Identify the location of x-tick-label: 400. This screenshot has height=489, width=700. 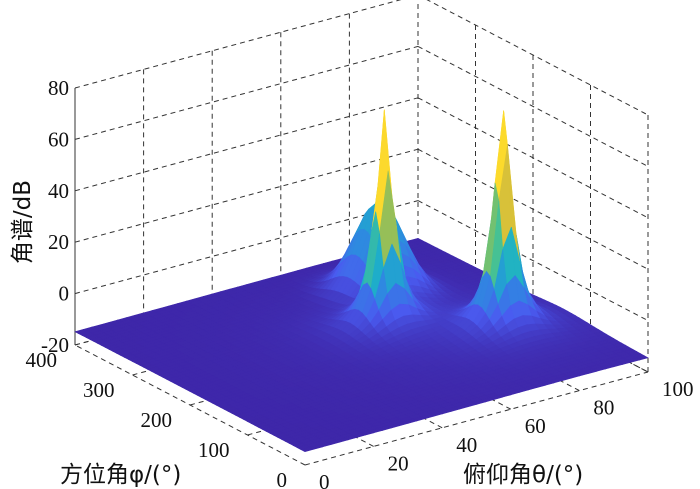
(42, 360).